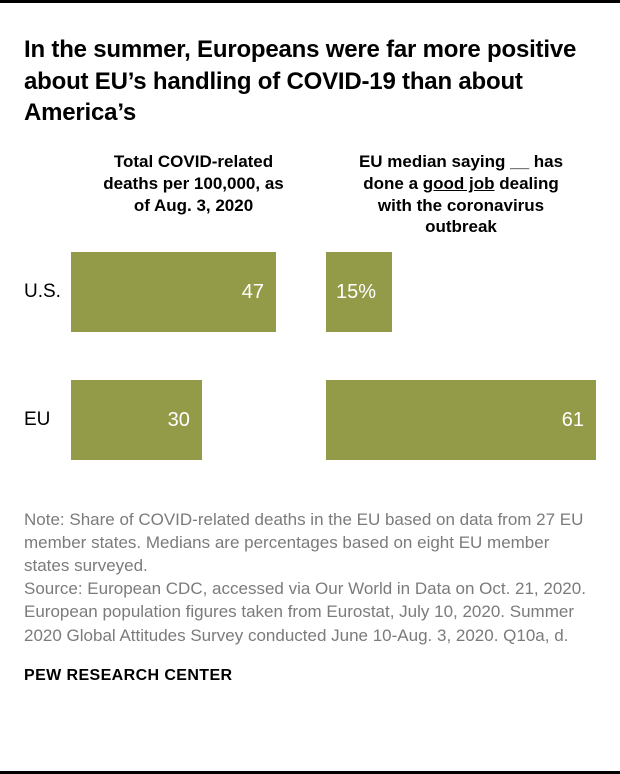 The height and width of the screenshot is (774, 620). What do you see at coordinates (458, 183) in the screenshot?
I see `right-header-underlined: good job` at bounding box center [458, 183].